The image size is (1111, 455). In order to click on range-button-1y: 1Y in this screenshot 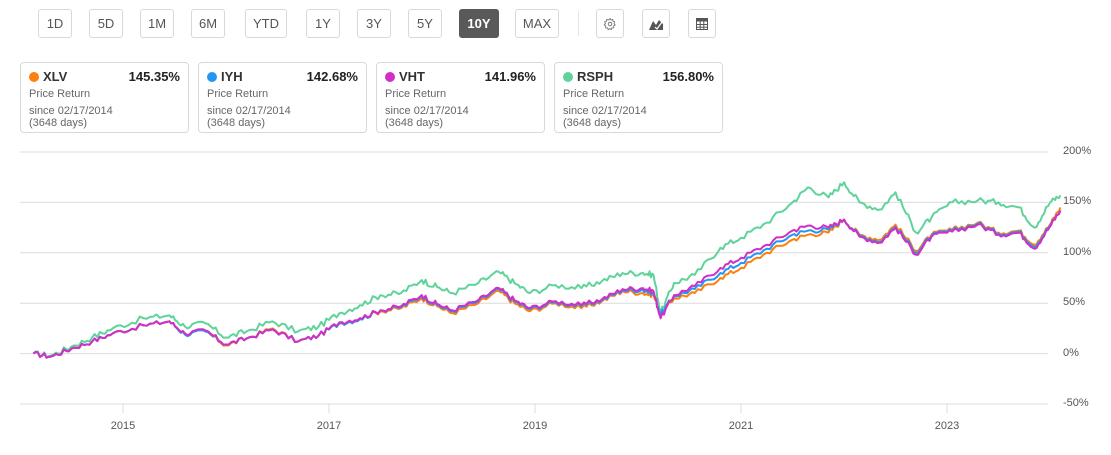, I will do `click(323, 23)`.